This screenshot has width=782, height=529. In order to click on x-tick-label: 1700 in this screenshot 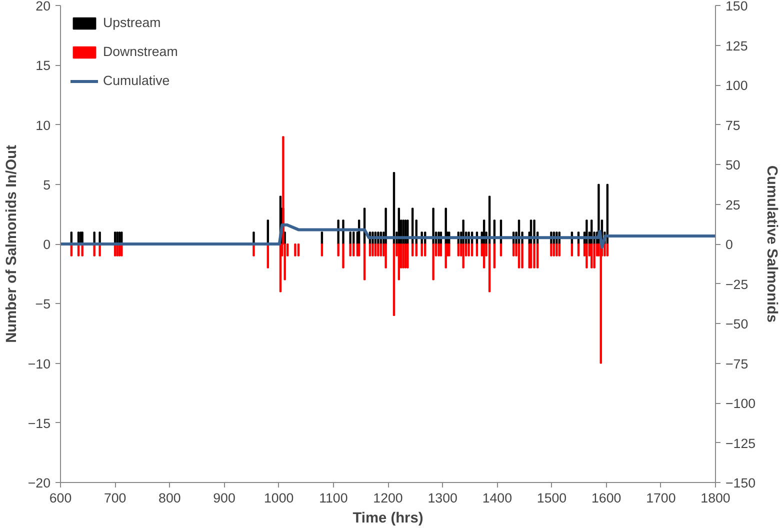, I will do `click(661, 498)`.